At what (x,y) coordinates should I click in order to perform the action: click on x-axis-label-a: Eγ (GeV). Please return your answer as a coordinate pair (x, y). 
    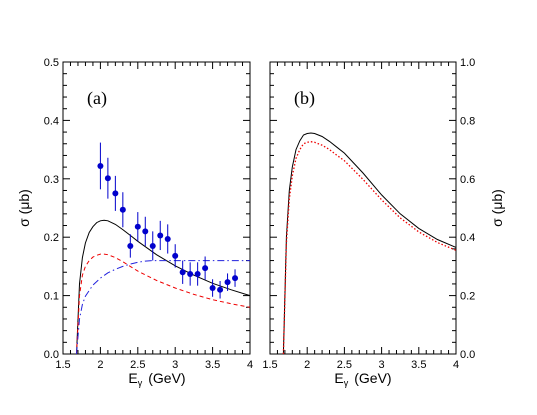
    Looking at the image, I should click on (156, 379).